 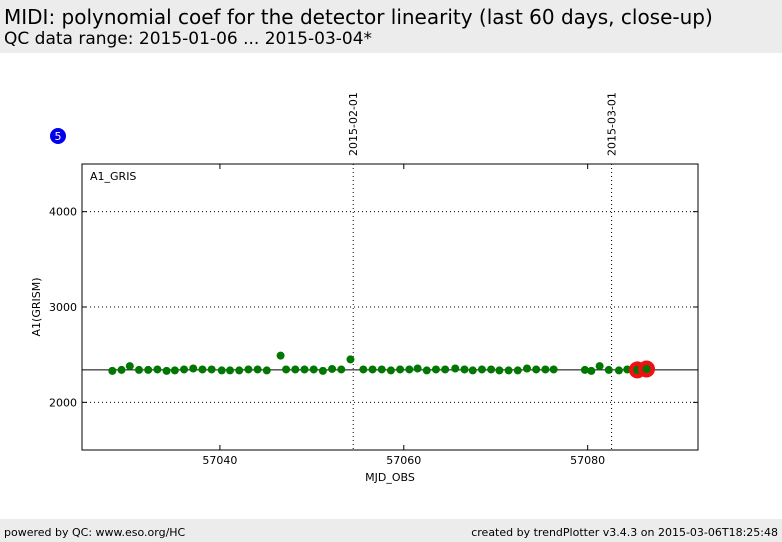 I want to click on date-marker-label: 2015-02-01, so click(x=353, y=124).